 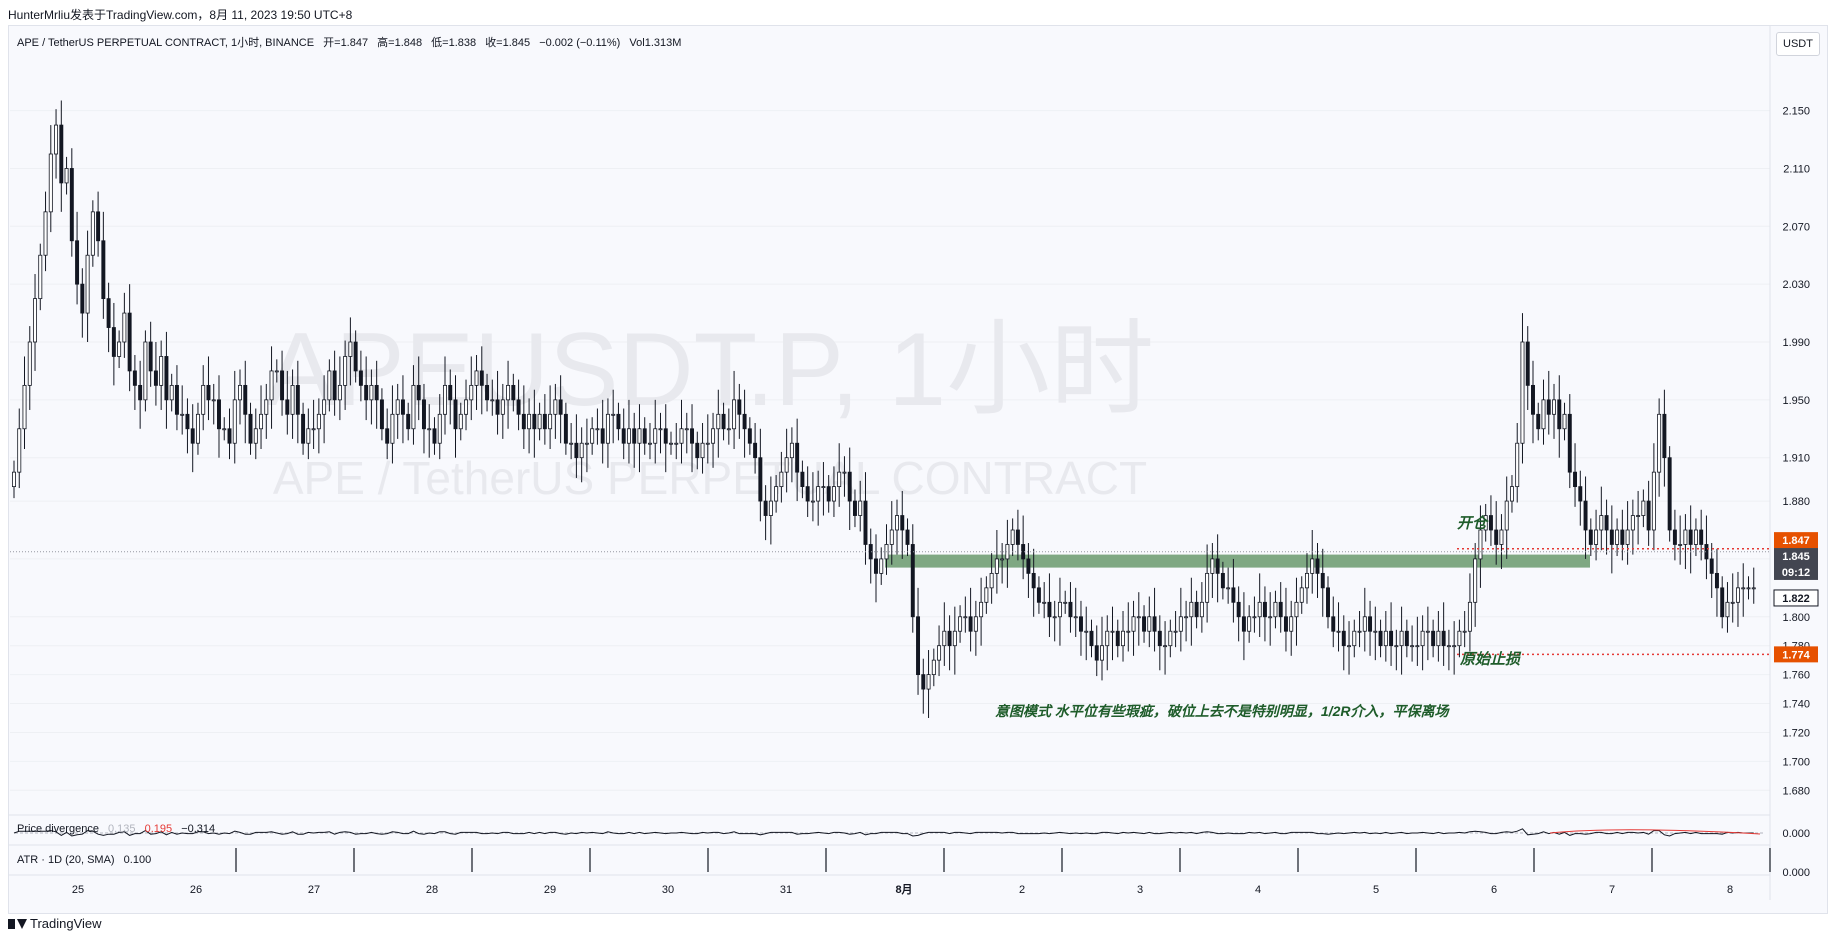 I want to click on y-tick-label: 2.110, so click(x=1796, y=169).